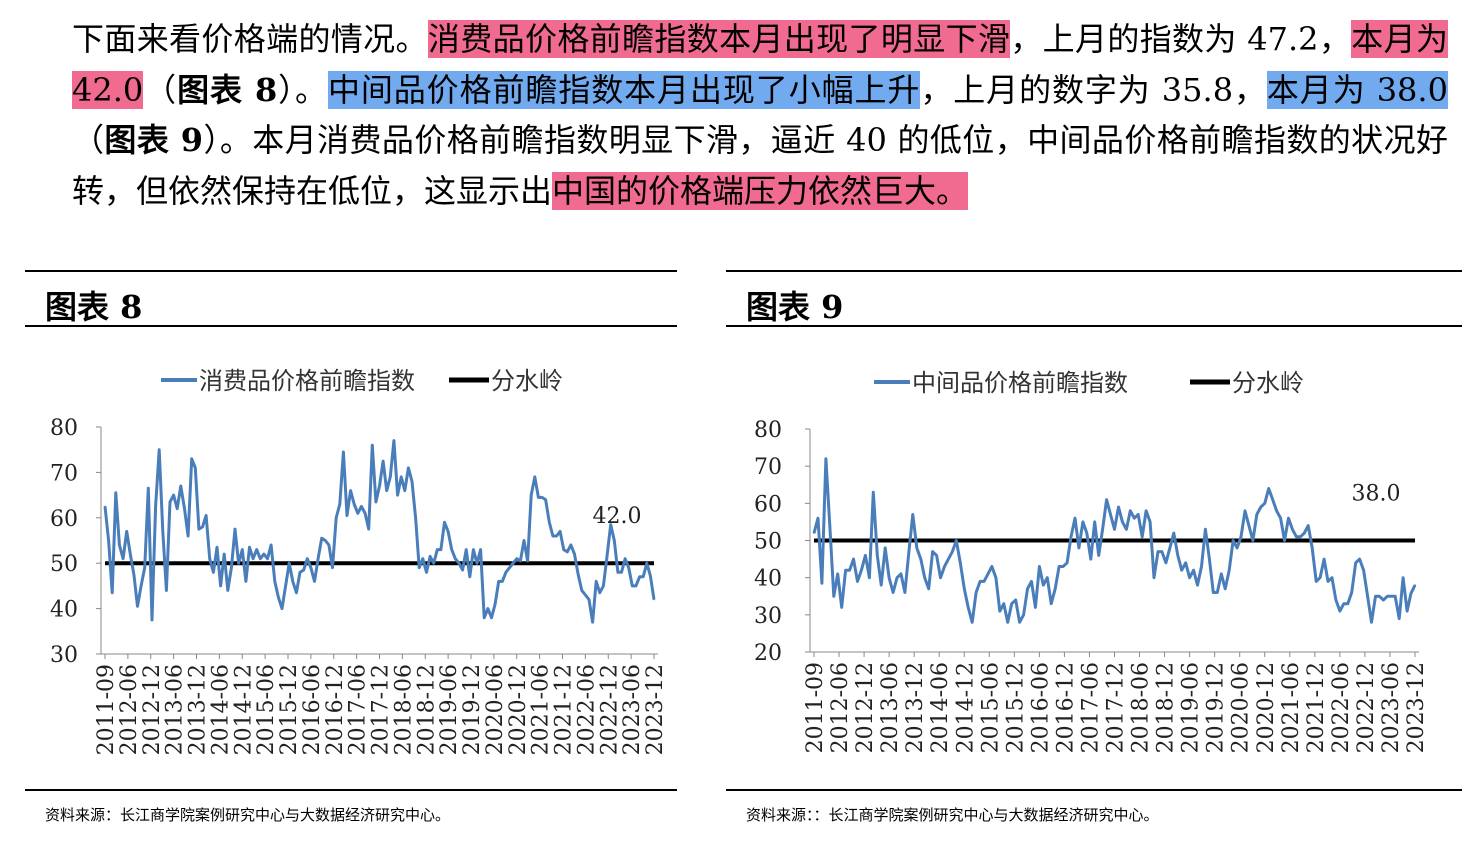 This screenshot has height=848, width=1464. What do you see at coordinates (890, 707) in the screenshot?
I see `x-tick-label: 2013-06` at bounding box center [890, 707].